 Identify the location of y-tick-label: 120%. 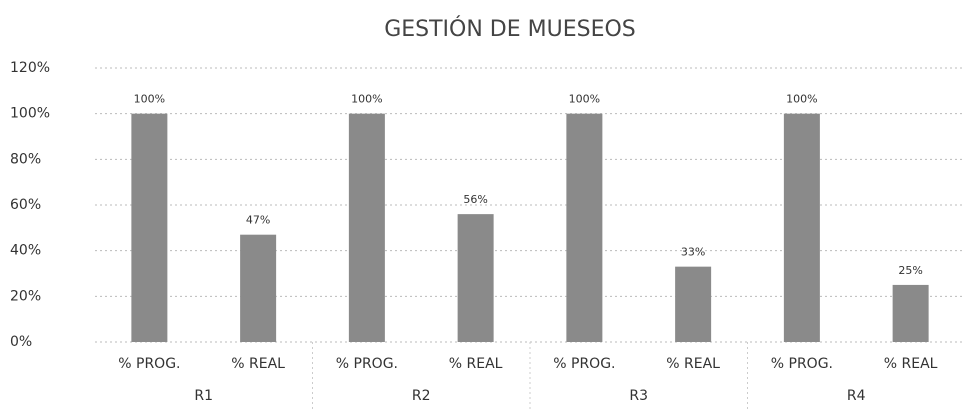
(30, 68).